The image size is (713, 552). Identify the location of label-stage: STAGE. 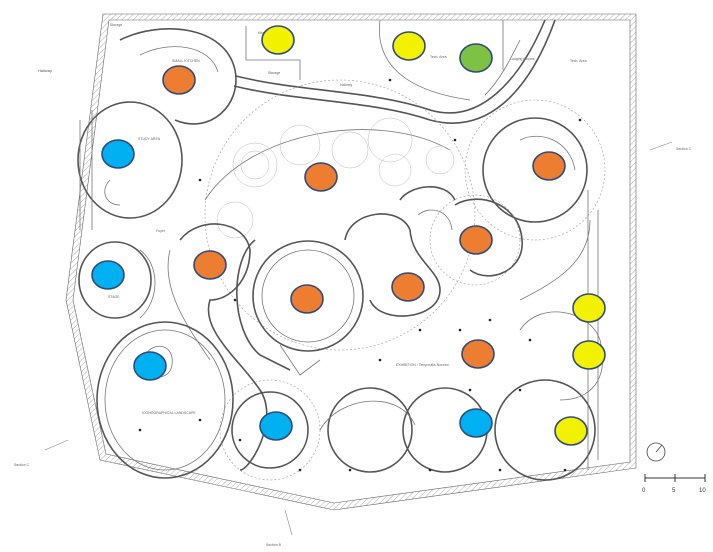
(114, 297).